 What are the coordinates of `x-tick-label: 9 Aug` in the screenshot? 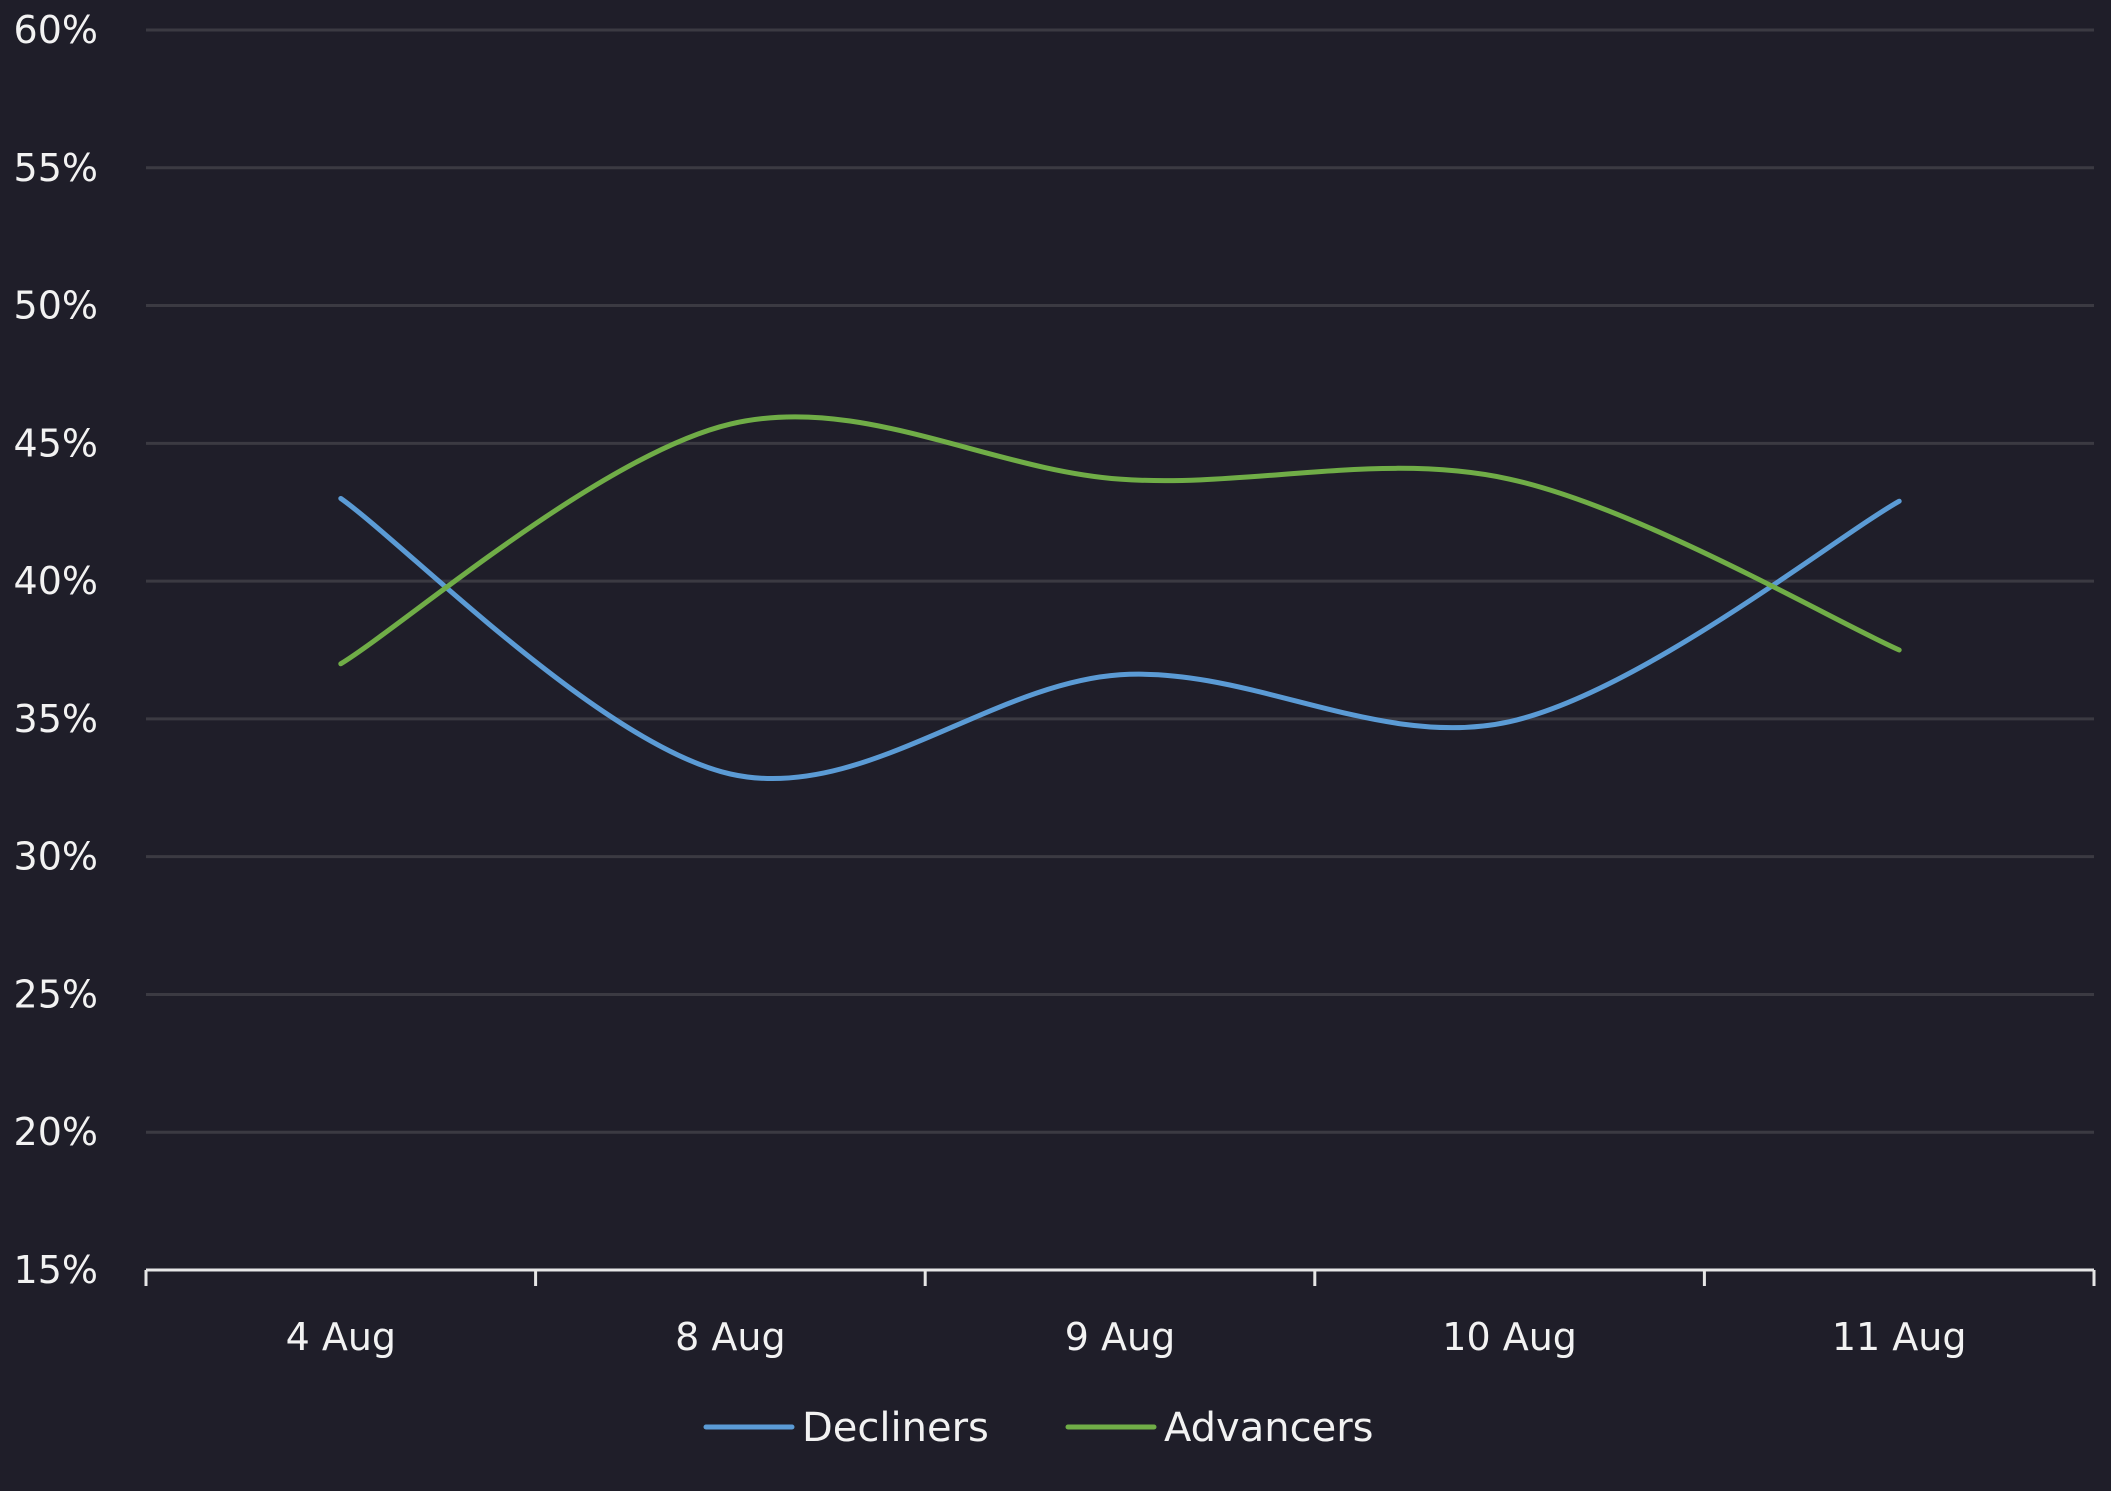 It's located at (1120, 1337).